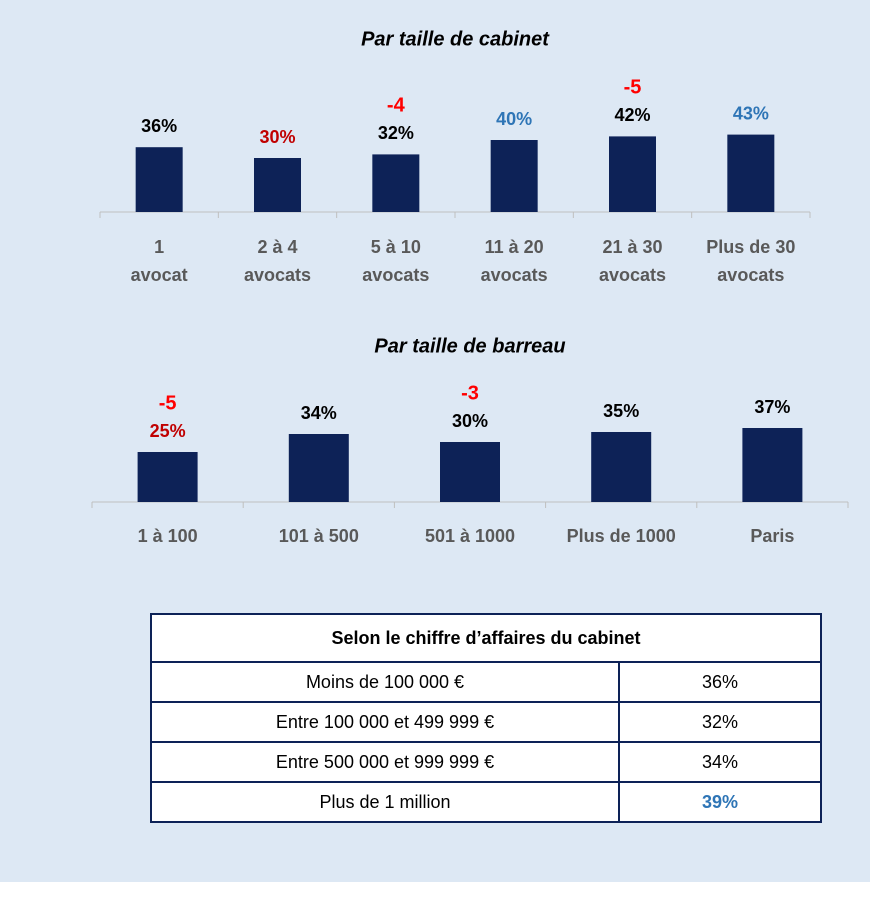 The image size is (890, 900). I want to click on value-label: 32%, so click(396, 133).